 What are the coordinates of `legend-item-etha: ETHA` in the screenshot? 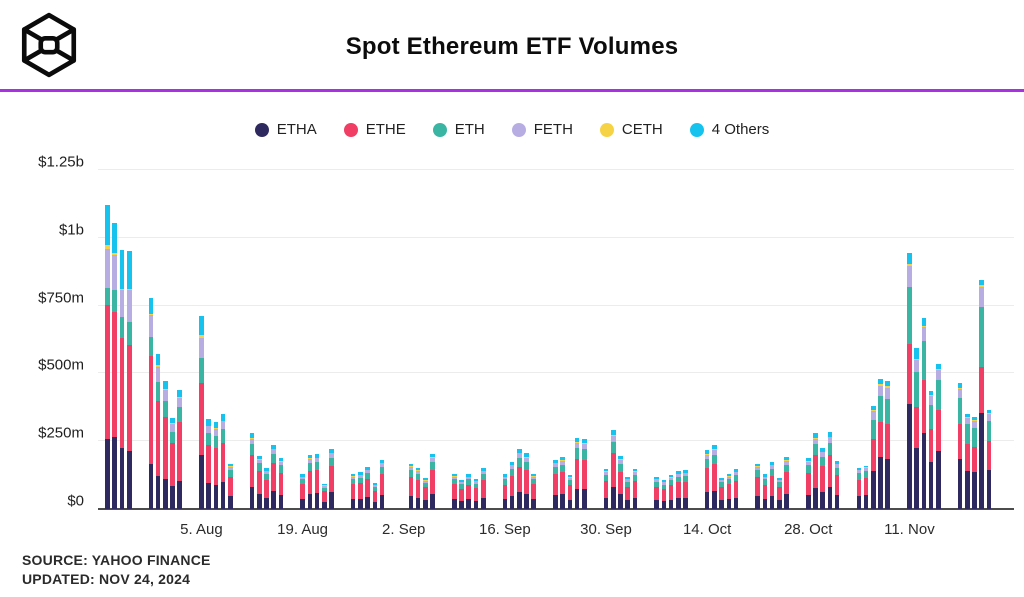 It's located at (285, 129).